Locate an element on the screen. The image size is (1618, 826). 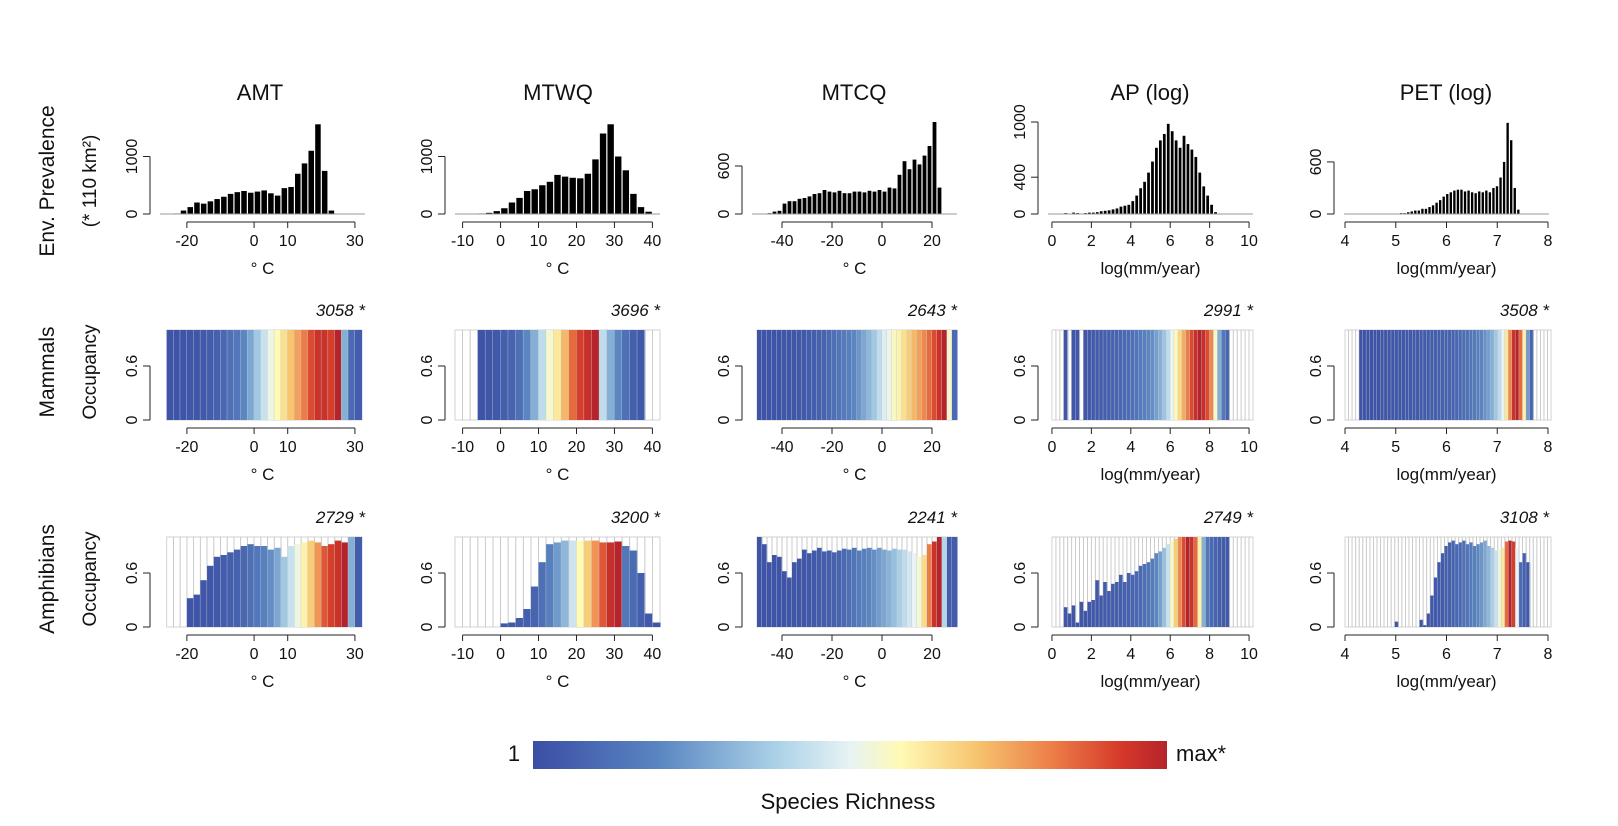
x-tick-label: 6 is located at coordinates (1170, 654).